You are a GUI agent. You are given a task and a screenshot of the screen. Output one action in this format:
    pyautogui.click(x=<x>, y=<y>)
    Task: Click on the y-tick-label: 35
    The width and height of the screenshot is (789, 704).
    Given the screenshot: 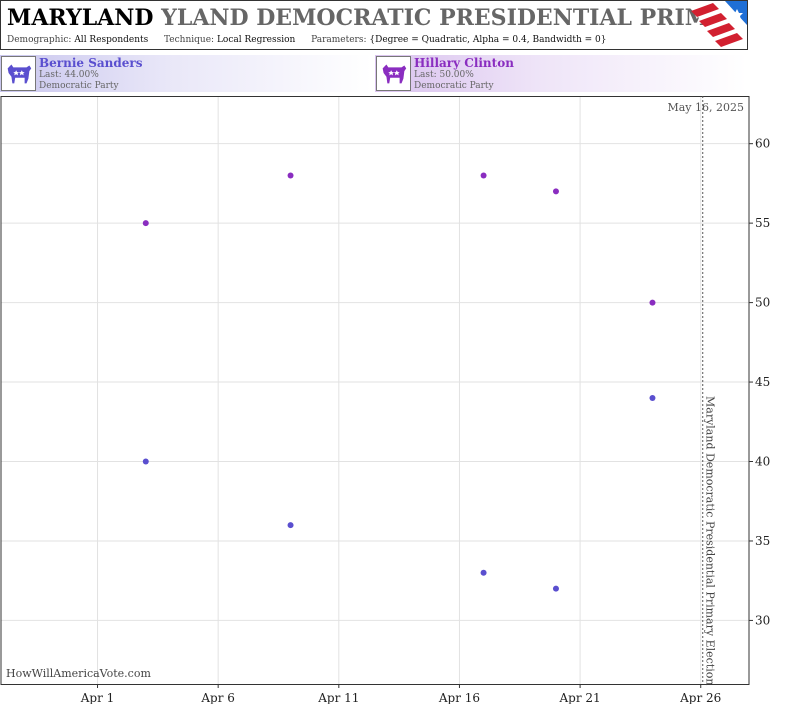 What is the action you would take?
    pyautogui.click(x=762, y=541)
    